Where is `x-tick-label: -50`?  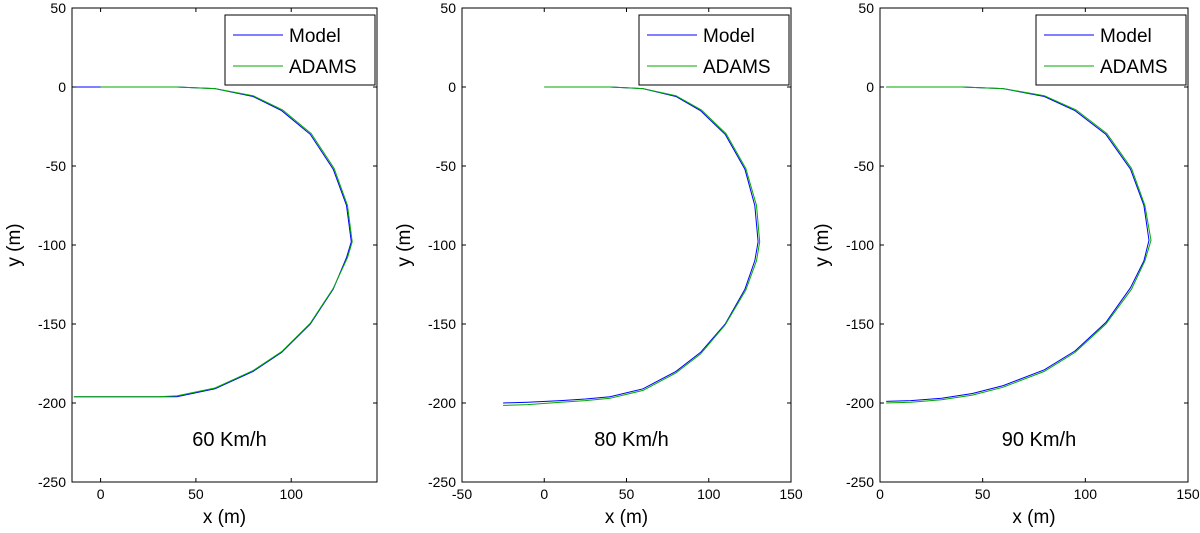
x-tick-label: -50 is located at coordinates (462, 494).